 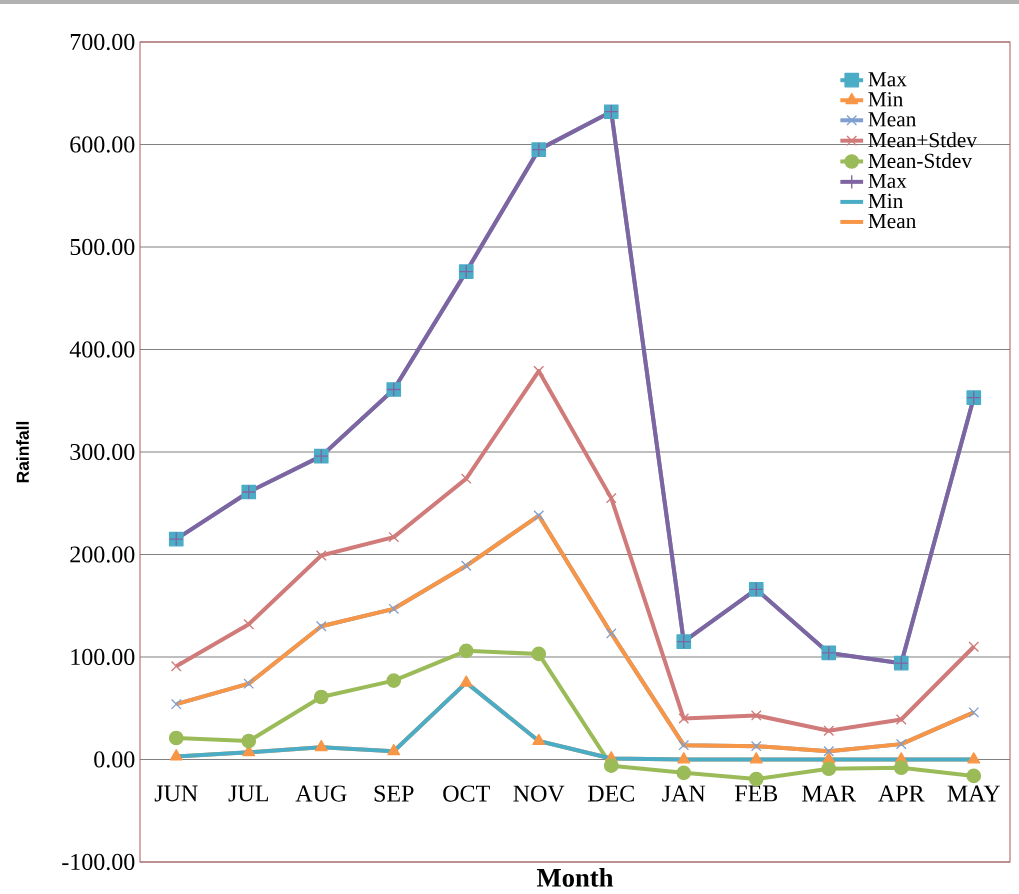 I want to click on y-tick-label: 100.00, so click(x=103, y=657).